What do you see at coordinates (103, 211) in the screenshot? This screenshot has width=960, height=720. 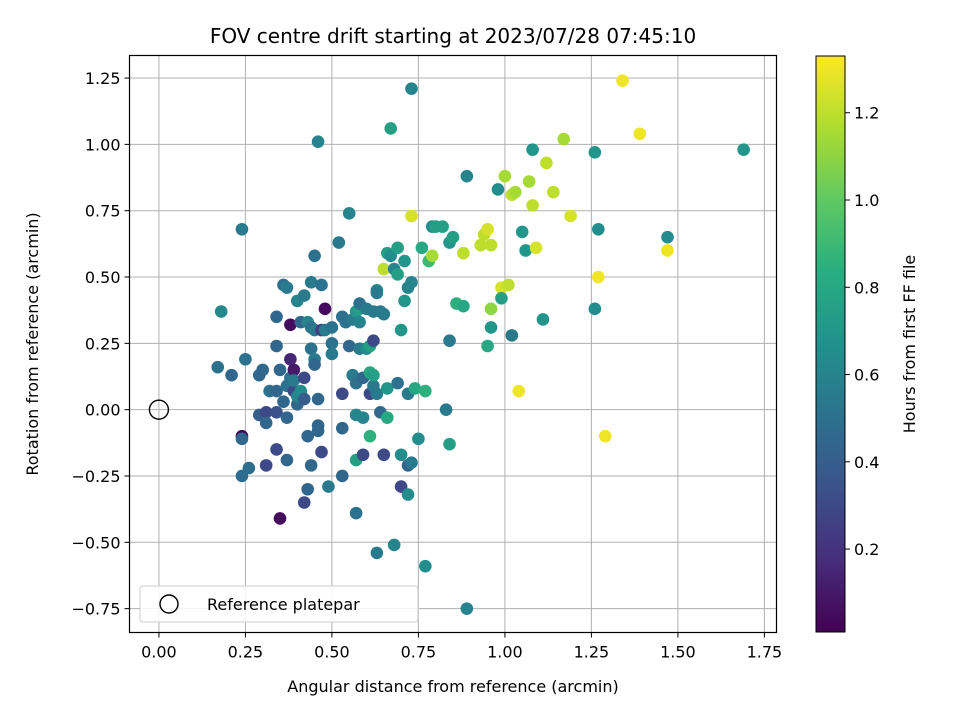 I see `y-tick-label: 0.75` at bounding box center [103, 211].